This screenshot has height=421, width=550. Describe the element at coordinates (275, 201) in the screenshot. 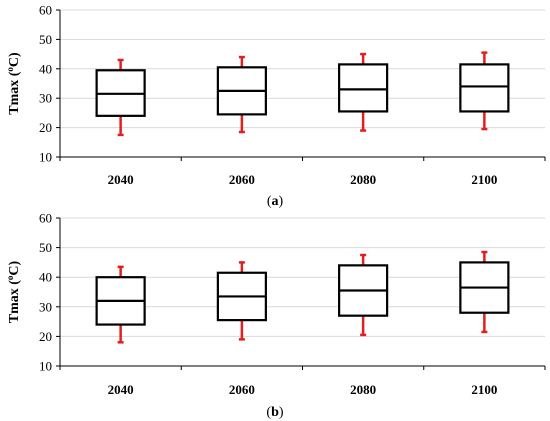

I see `panel-caption: (a)` at that location.